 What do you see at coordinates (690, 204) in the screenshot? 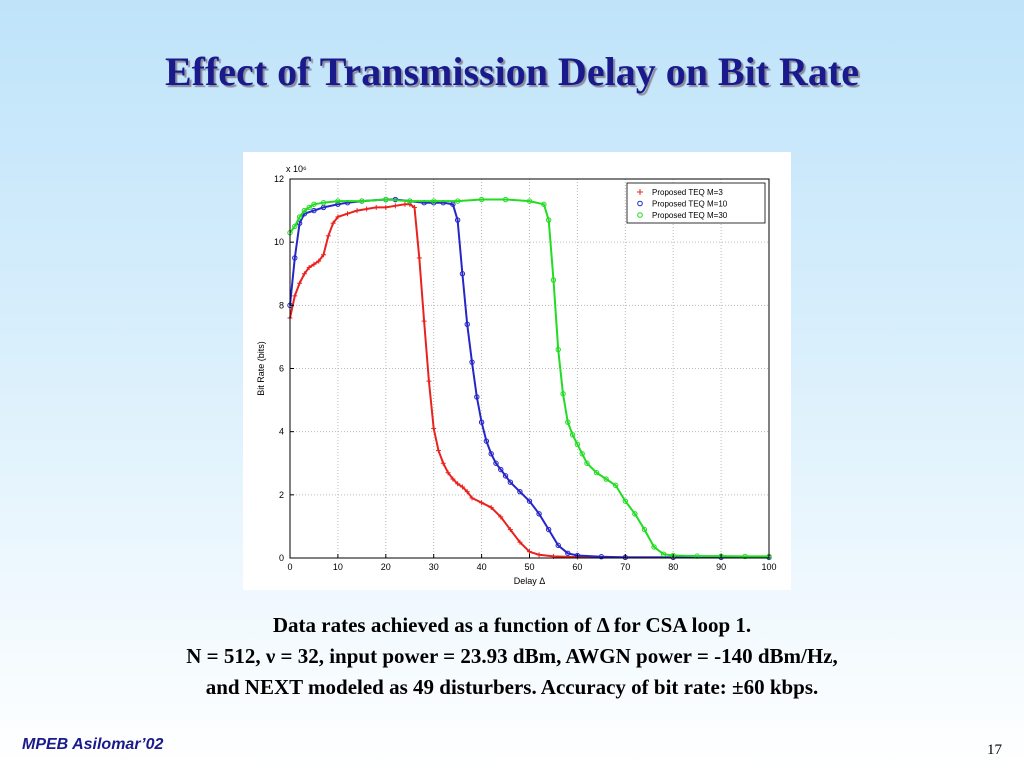
I see `legend-label: Proposed TEQ M=10` at bounding box center [690, 204].